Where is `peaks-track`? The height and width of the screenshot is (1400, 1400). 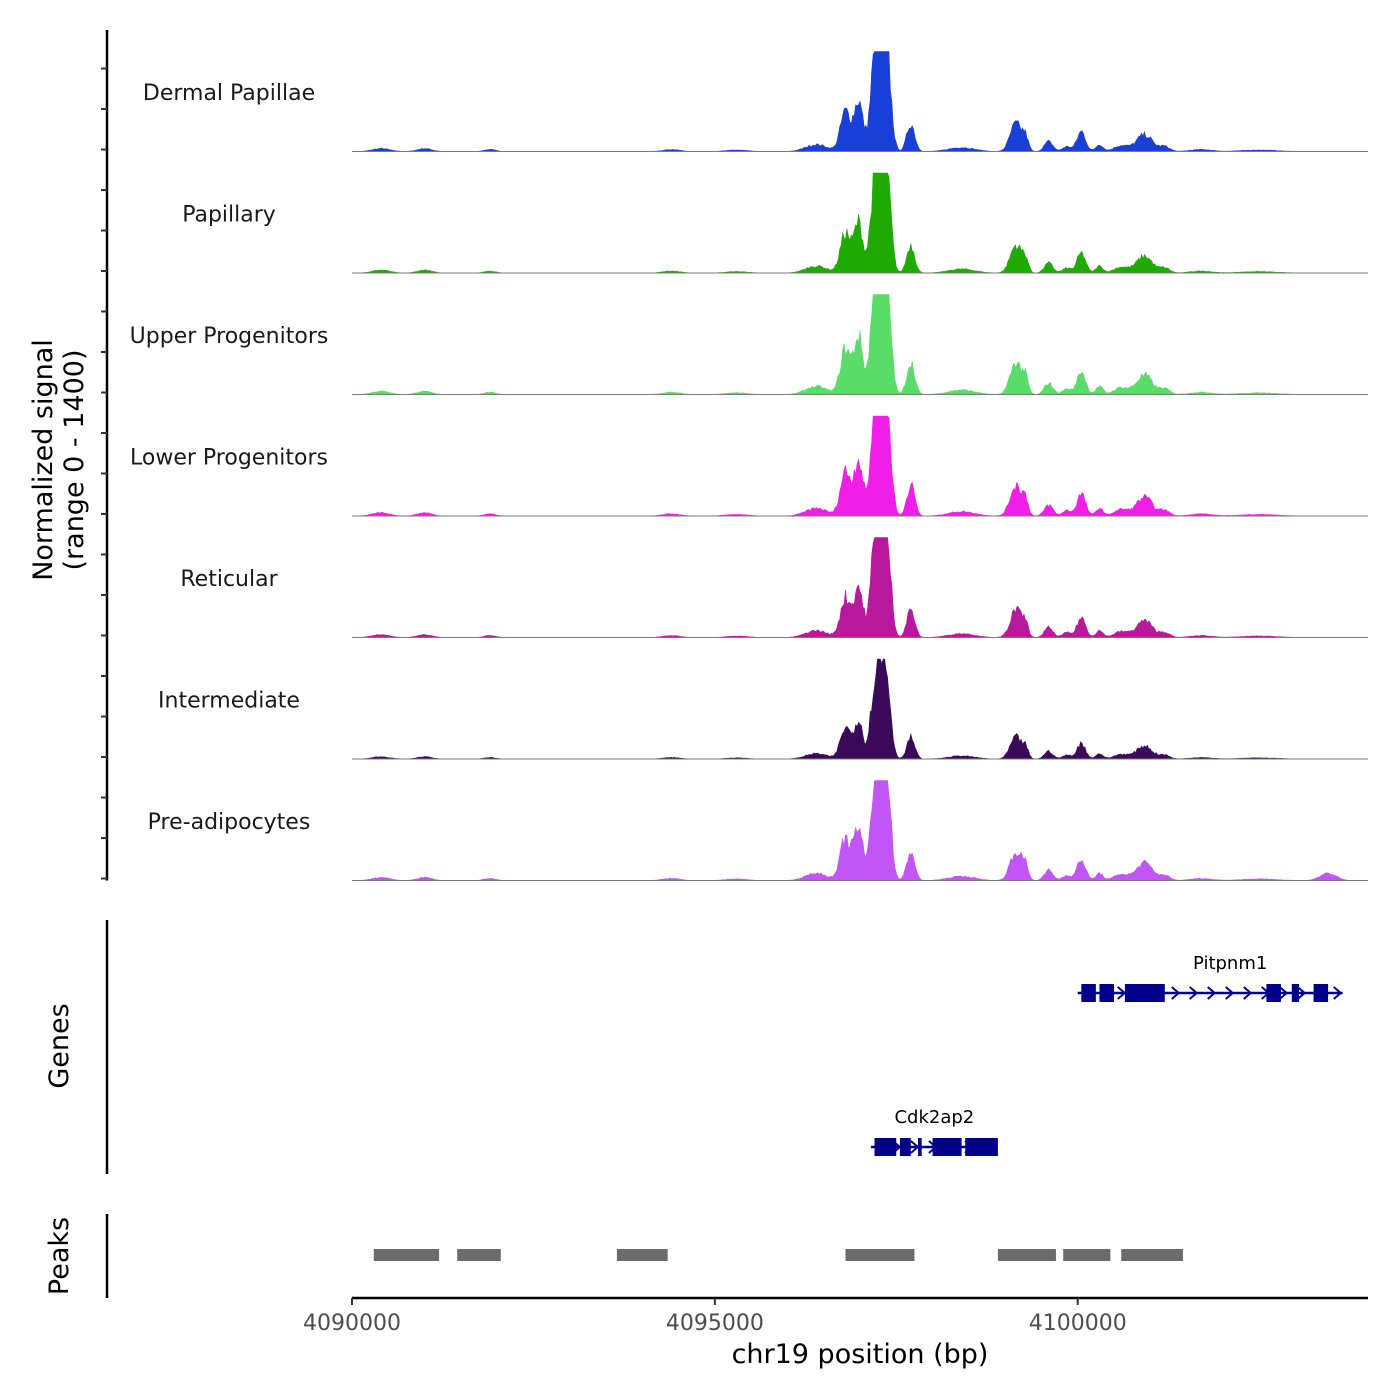 peaks-track is located at coordinates (778, 1255).